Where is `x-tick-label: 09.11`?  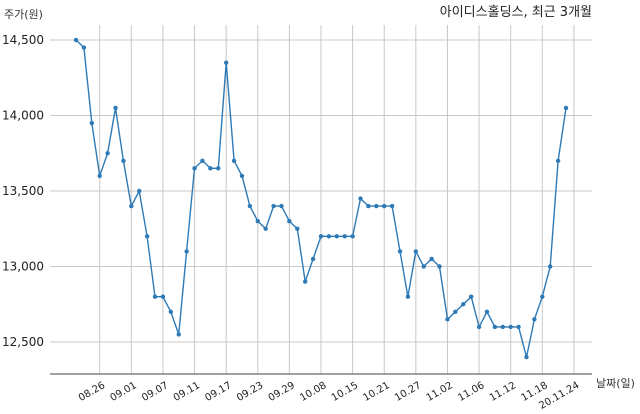 x-tick-label: 09.11 is located at coordinates (187, 392).